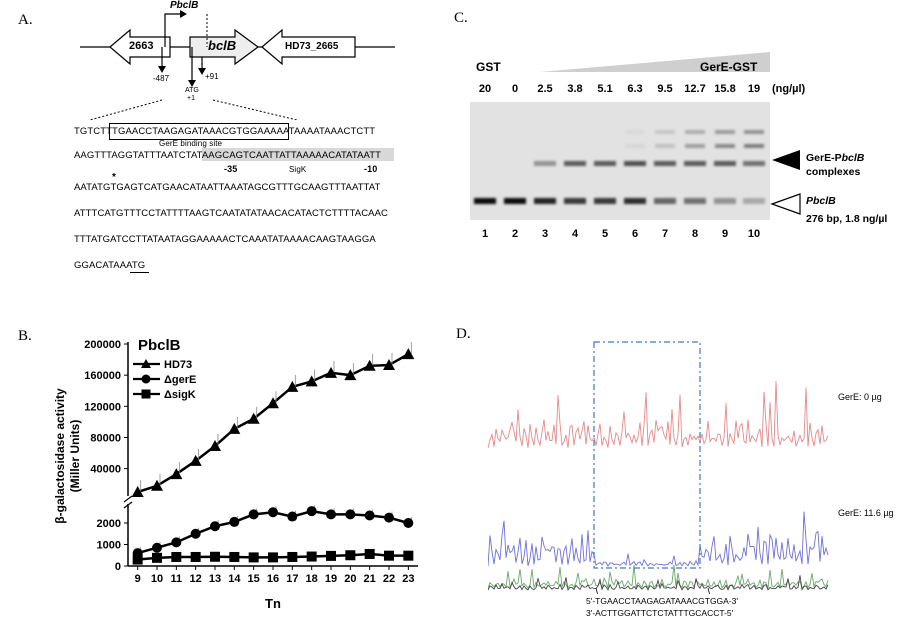 The image size is (901, 631). Describe the element at coordinates (515, 89) in the screenshot. I see `conc-label-2: 0` at that location.